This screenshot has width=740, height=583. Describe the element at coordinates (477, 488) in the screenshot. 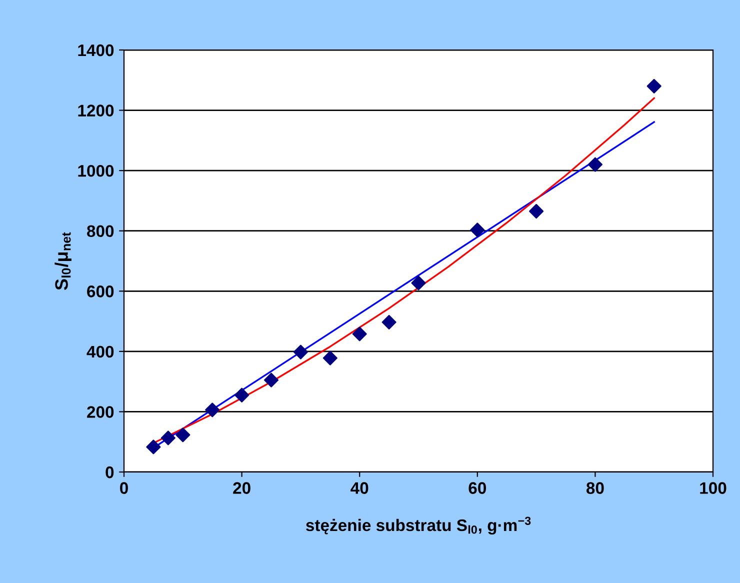

I see `x-tick-label: 60` at that location.